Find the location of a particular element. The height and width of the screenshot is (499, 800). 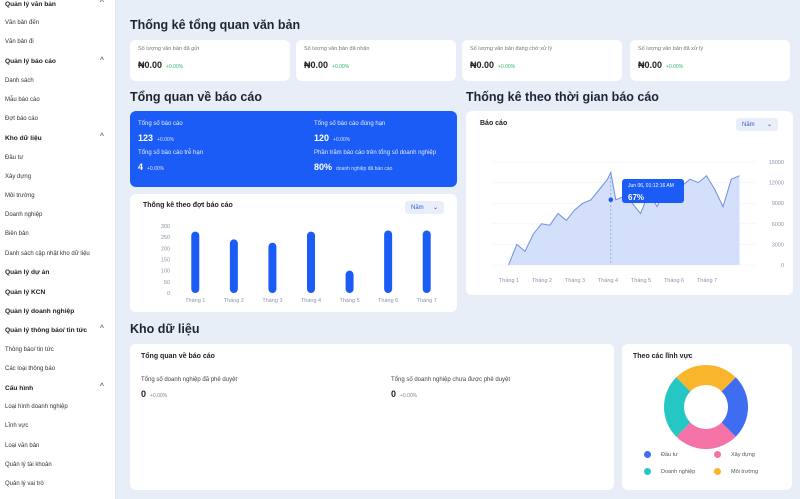

stat-label: Số lượng văn bản đã gửi is located at coordinates (169, 49).